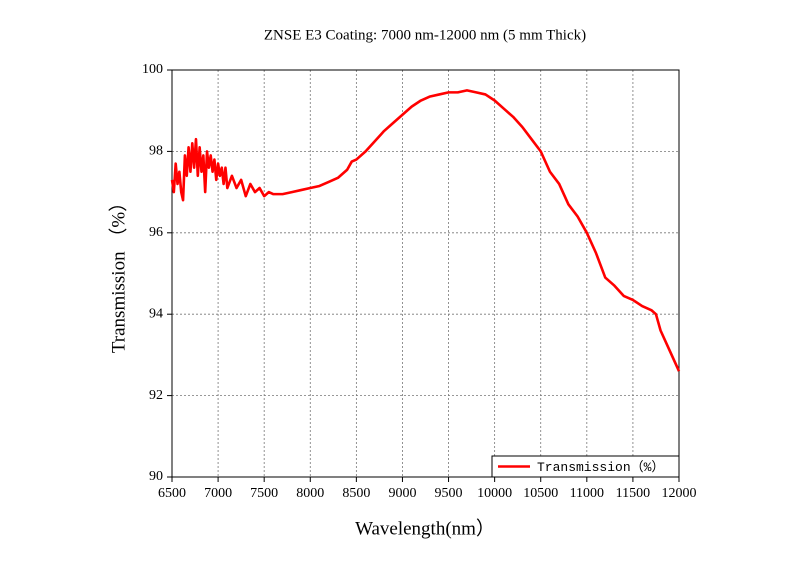  What do you see at coordinates (172, 493) in the screenshot?
I see `x-tick-label: 6500` at bounding box center [172, 493].